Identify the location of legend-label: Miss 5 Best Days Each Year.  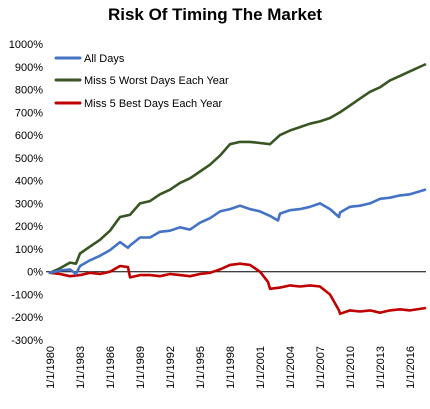
(153, 104).